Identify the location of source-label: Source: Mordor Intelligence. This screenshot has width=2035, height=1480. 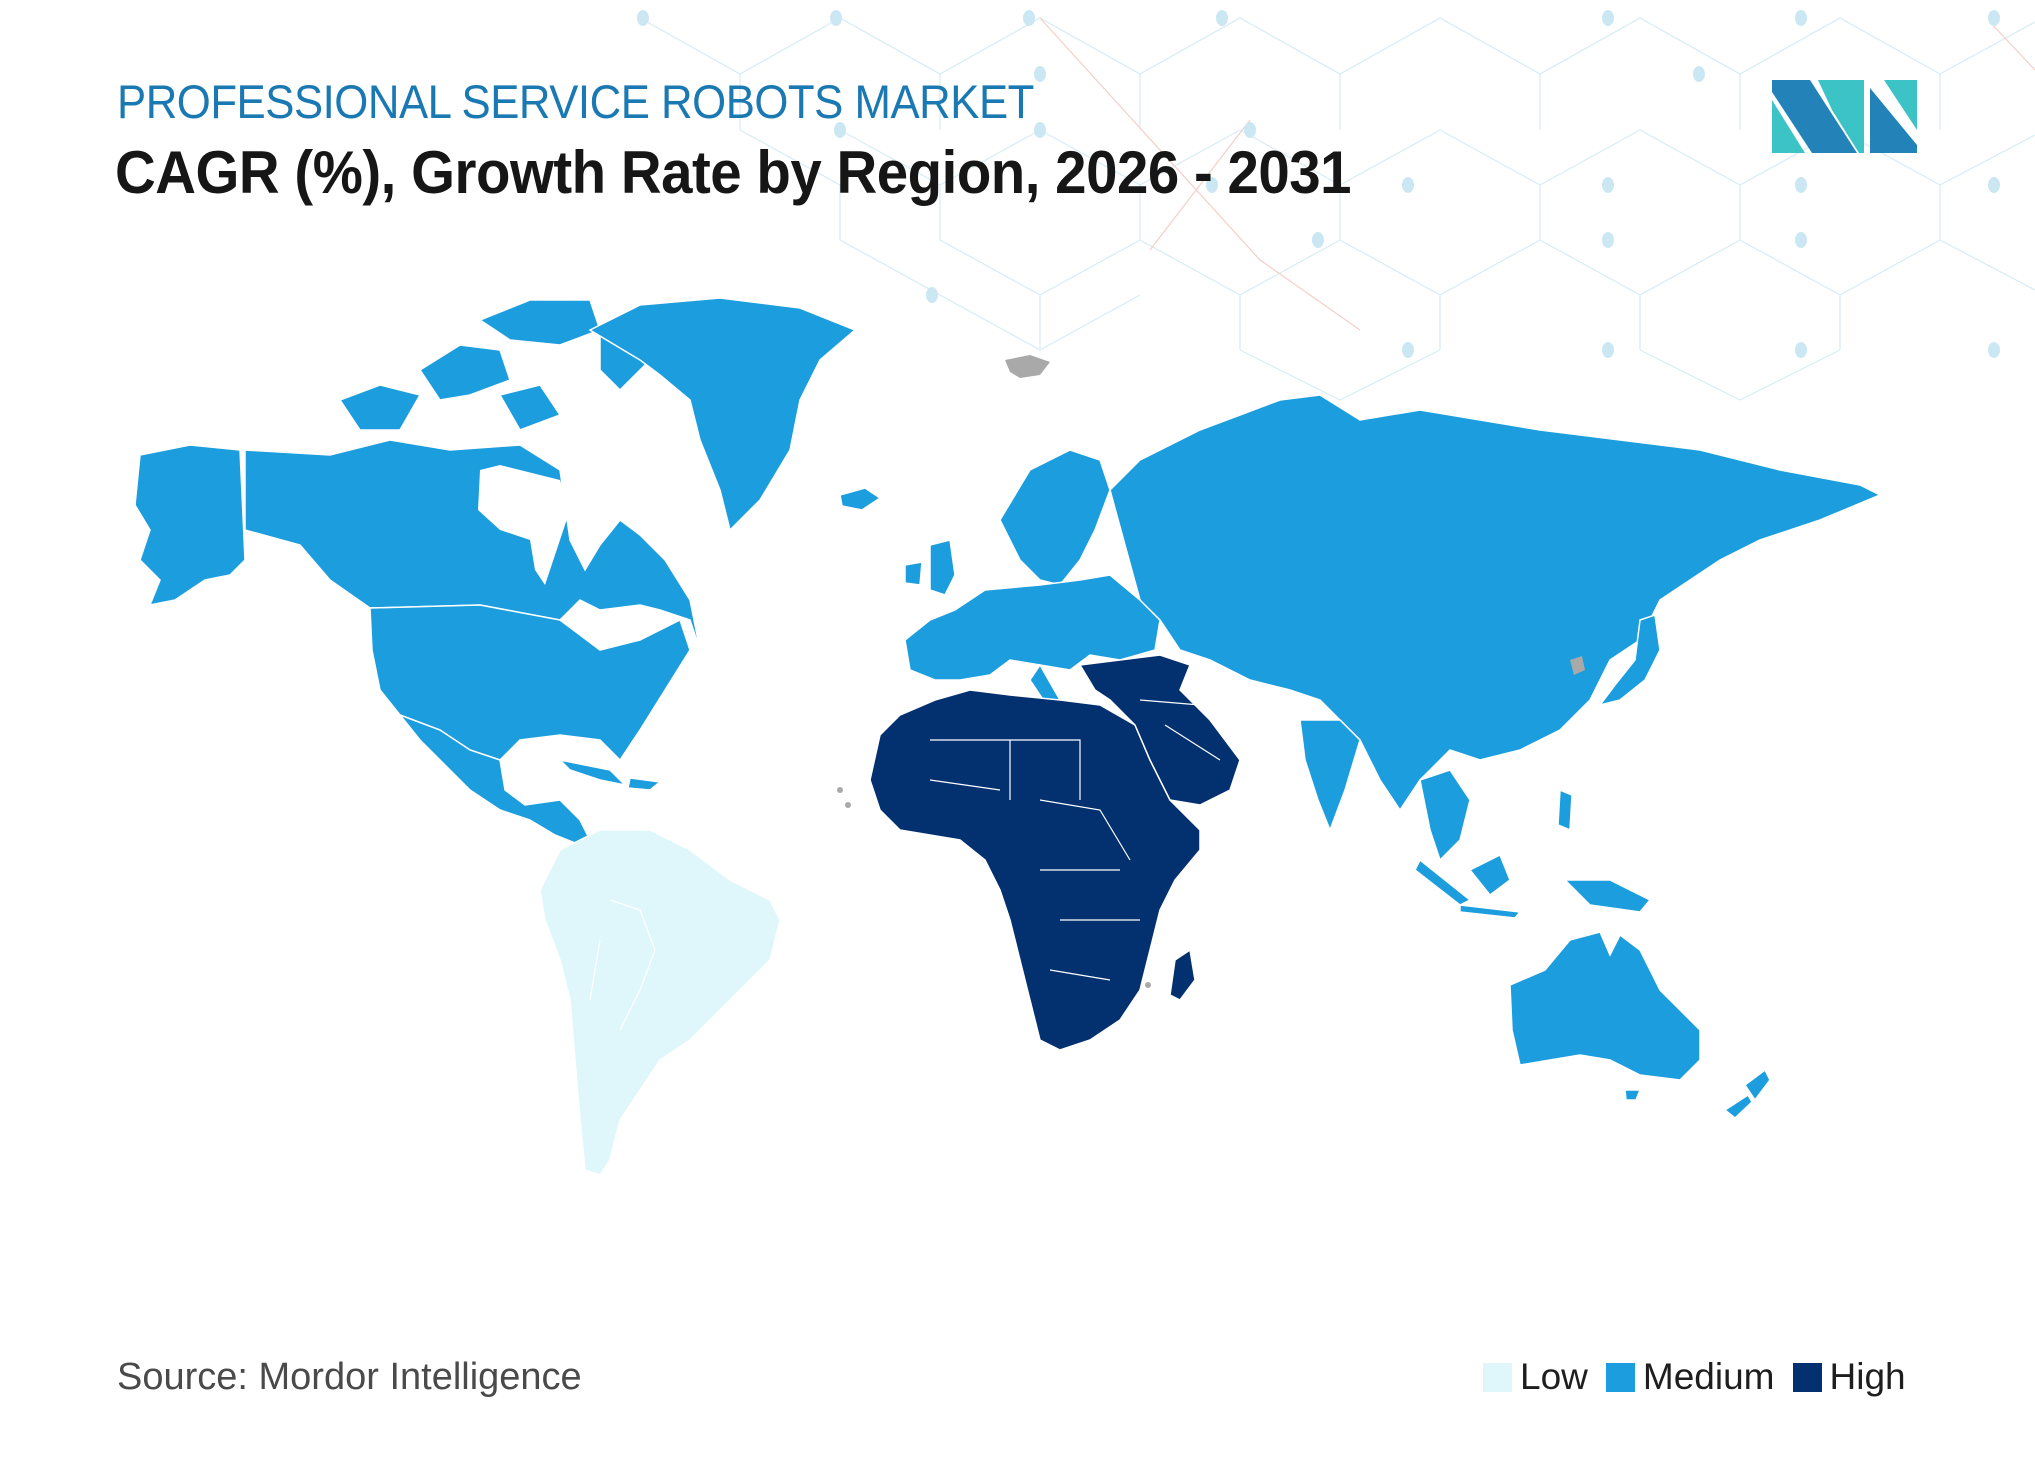
(349, 1377).